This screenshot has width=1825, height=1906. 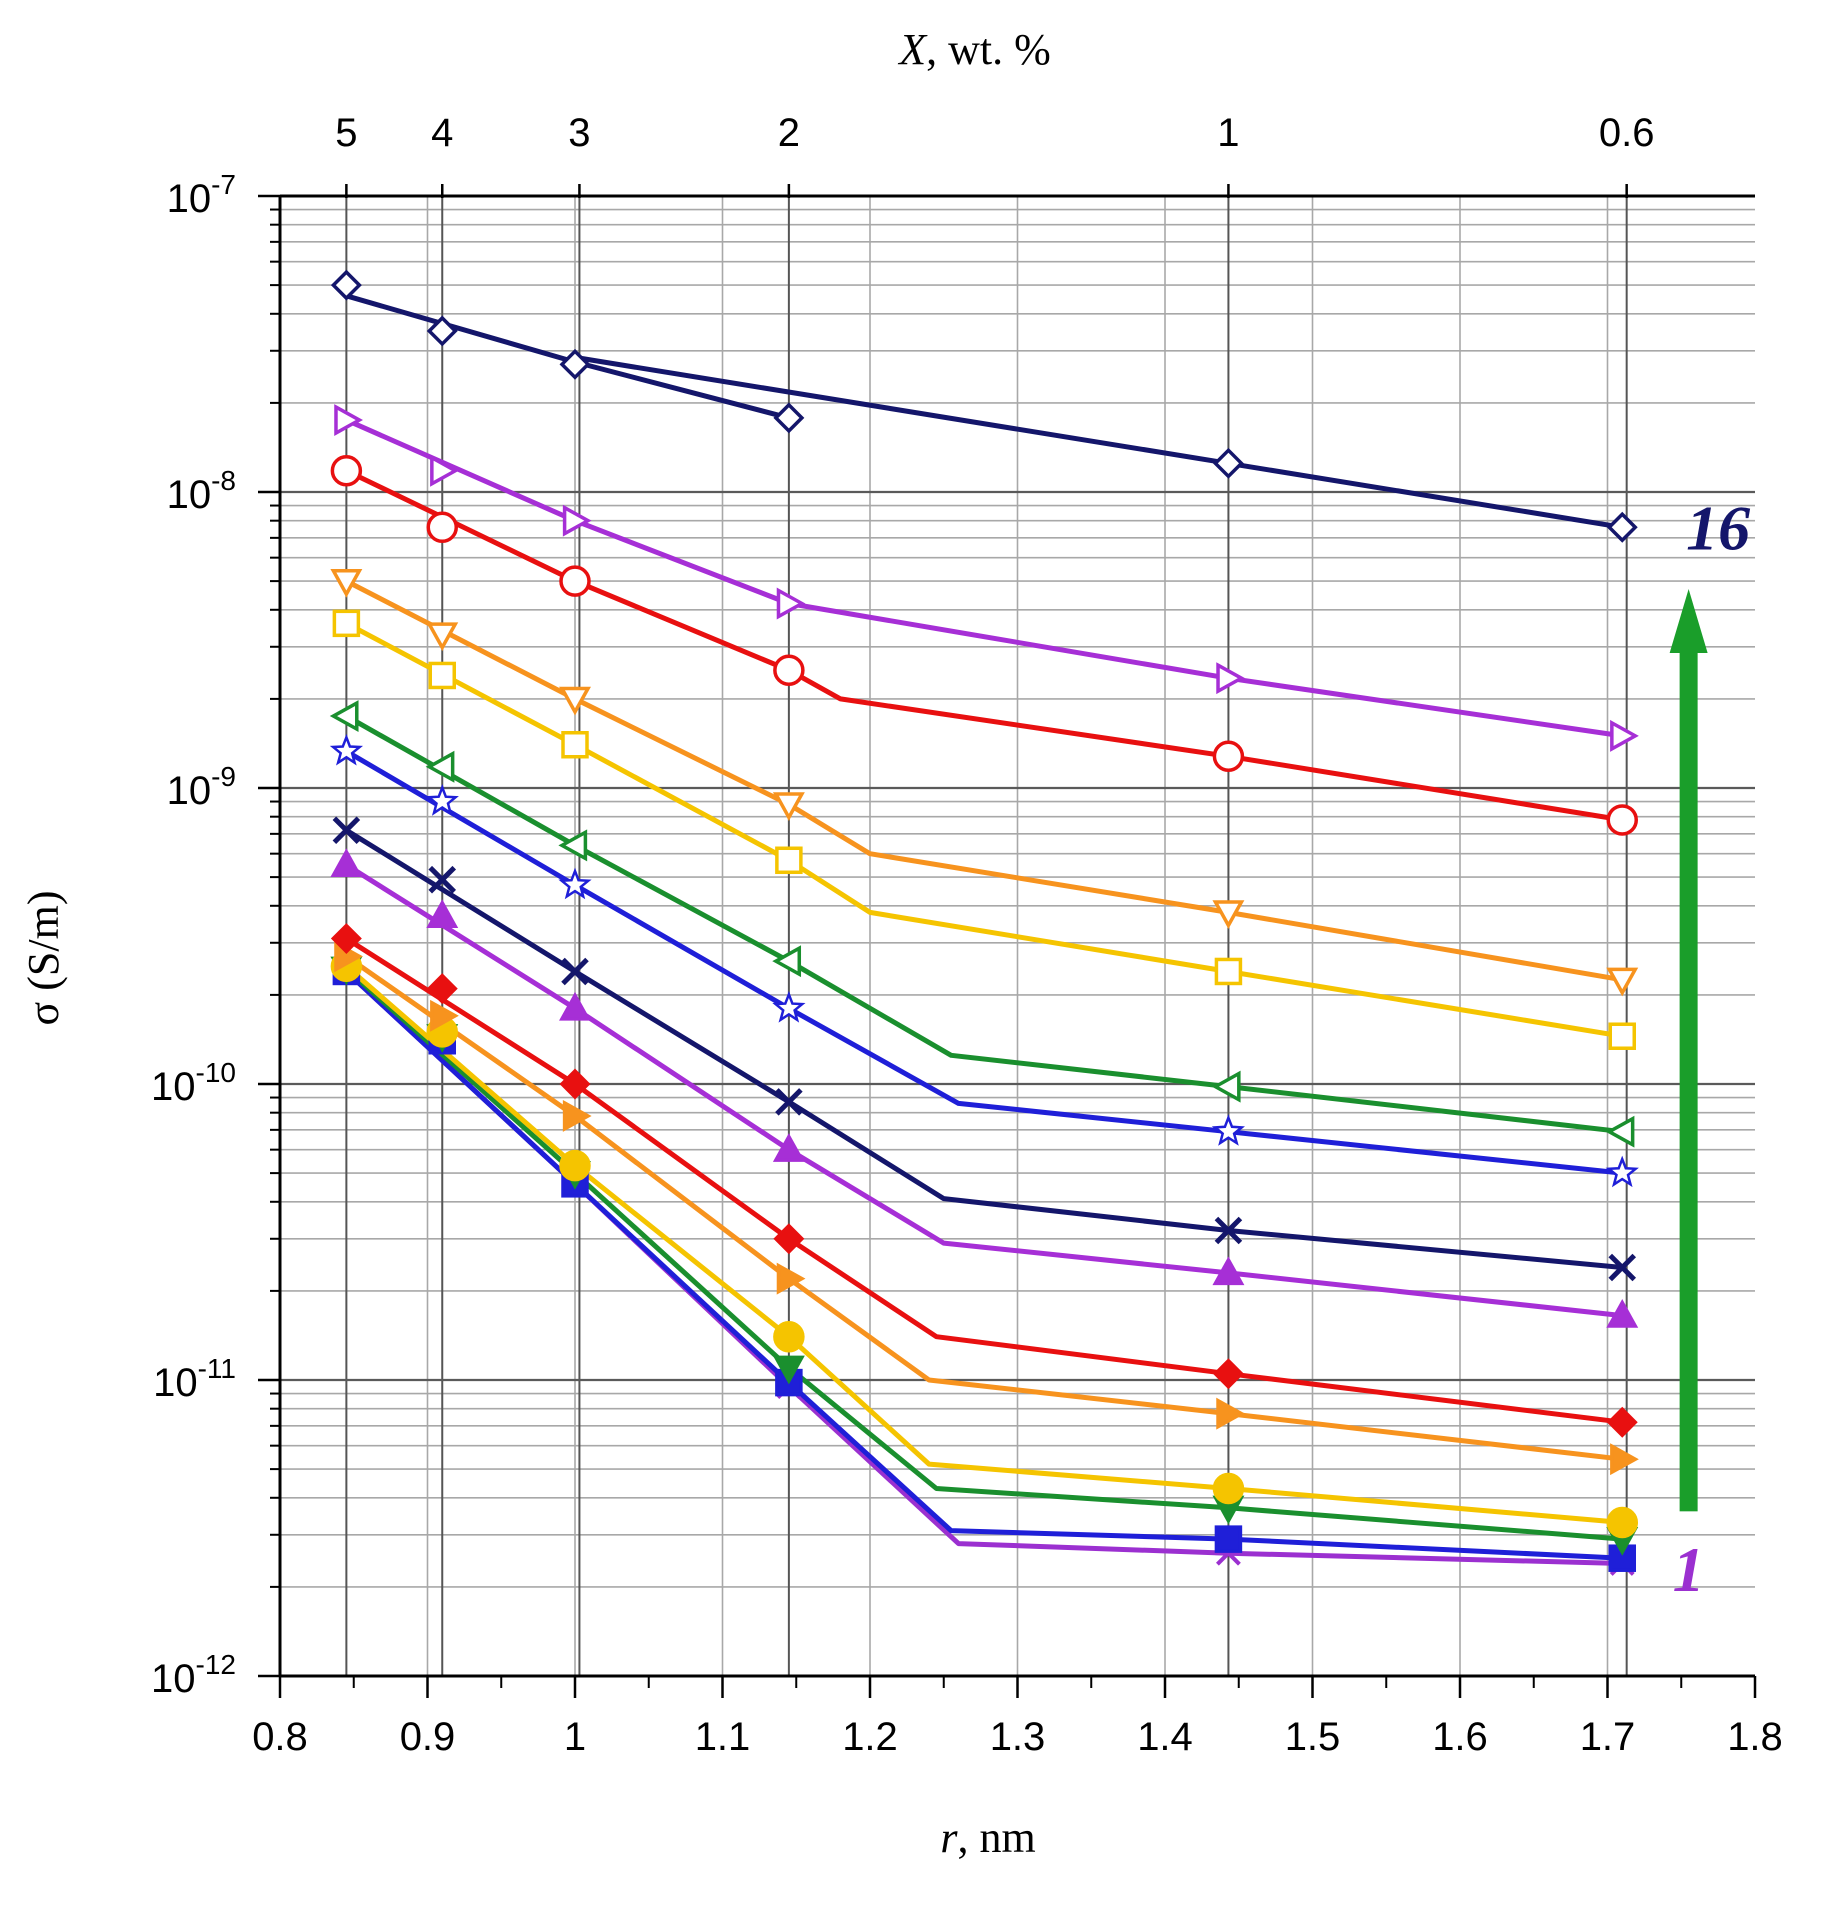 I want to click on top-tick-label: 1, so click(x=1228, y=133).